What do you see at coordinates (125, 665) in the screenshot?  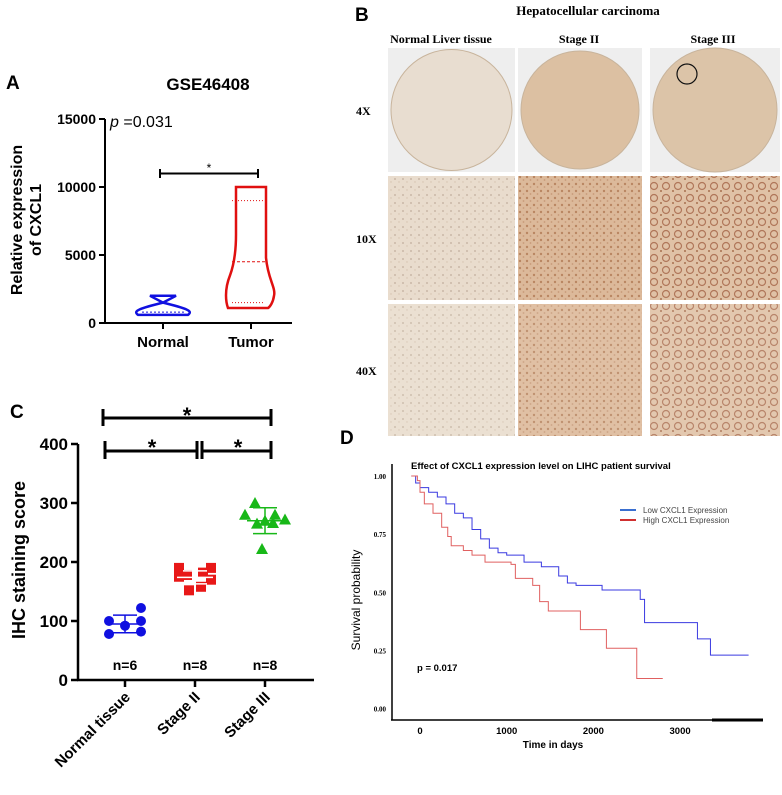 I see `count-label: n=6` at bounding box center [125, 665].